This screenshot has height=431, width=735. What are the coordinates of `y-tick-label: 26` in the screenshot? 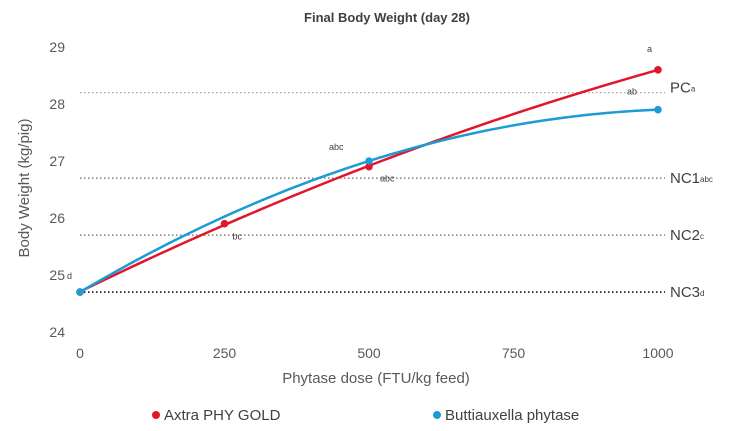 It's located at (57, 218).